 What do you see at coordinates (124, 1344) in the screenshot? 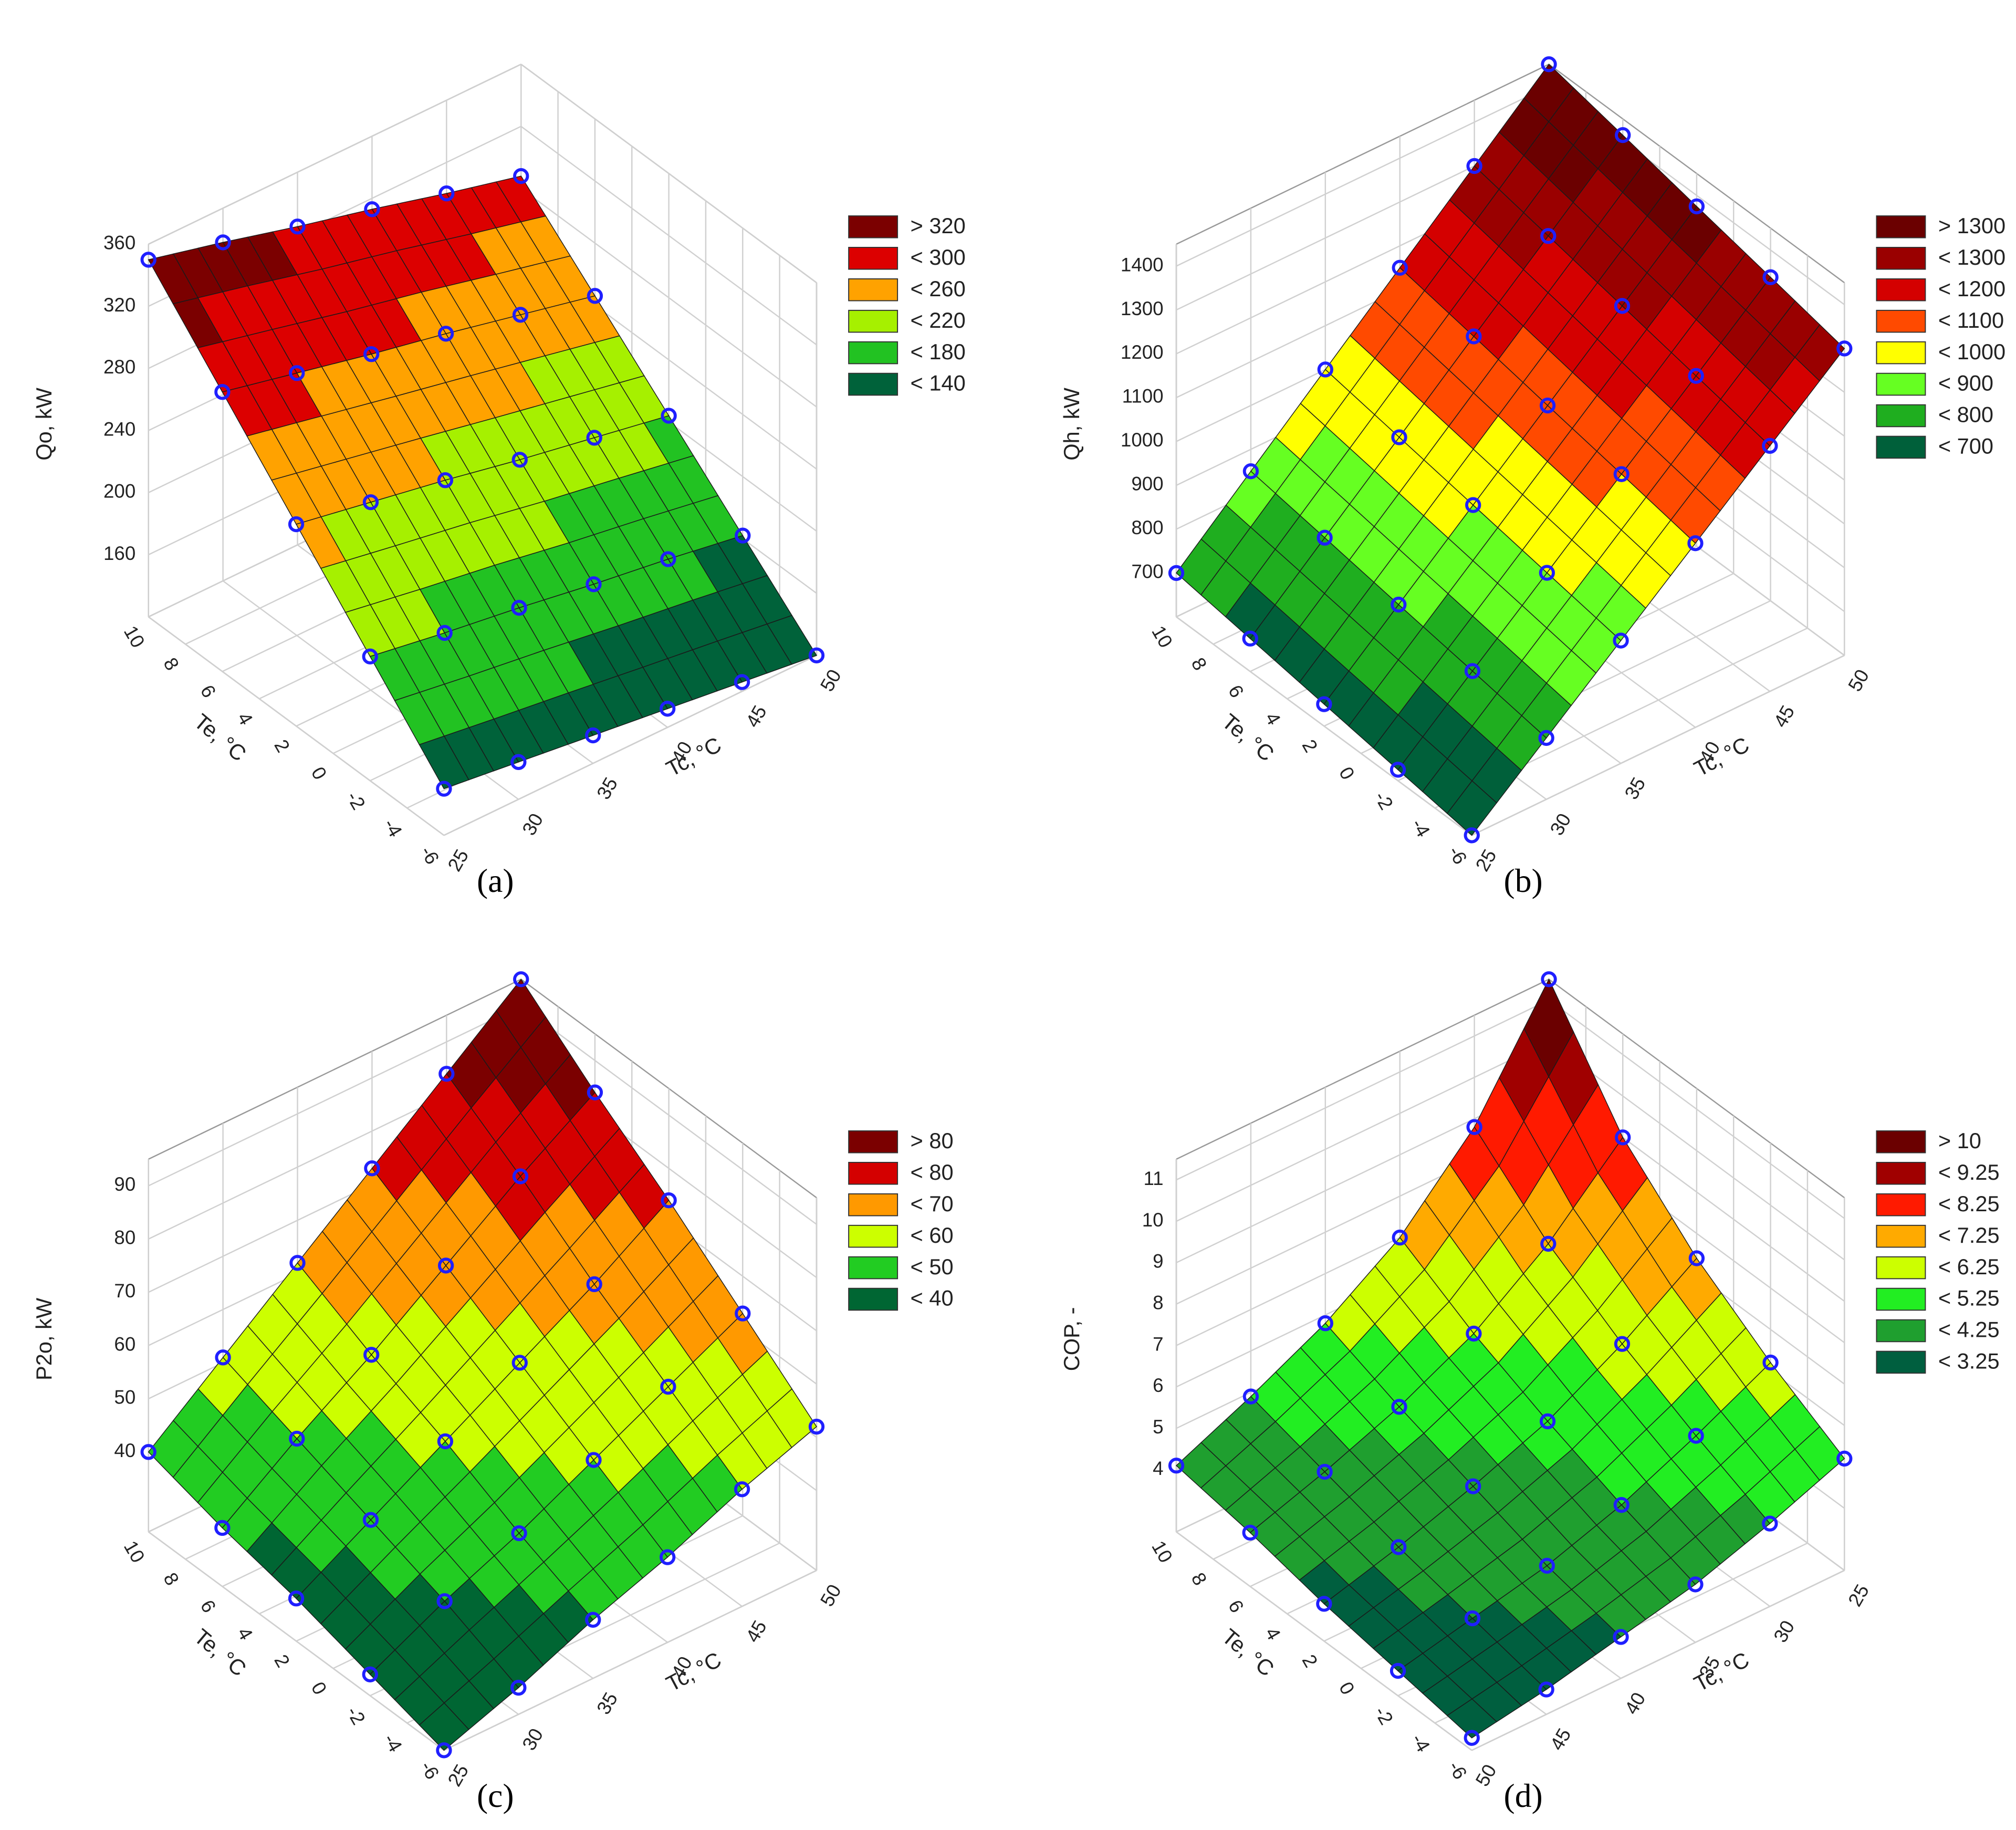
I see `z-tick-label: 60` at bounding box center [124, 1344].